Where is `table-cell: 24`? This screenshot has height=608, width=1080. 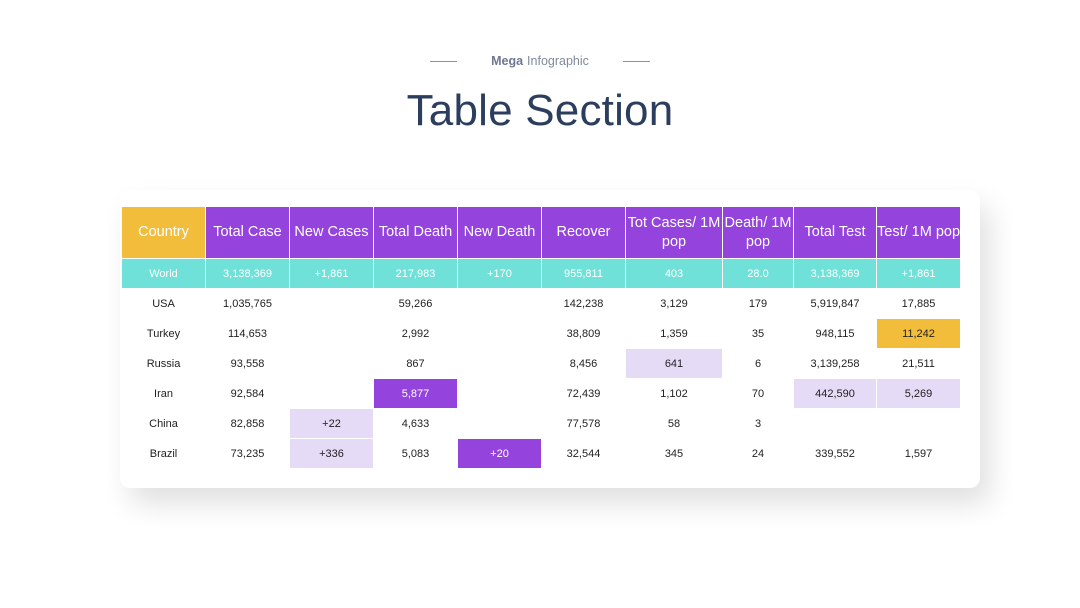 table-cell: 24 is located at coordinates (758, 453).